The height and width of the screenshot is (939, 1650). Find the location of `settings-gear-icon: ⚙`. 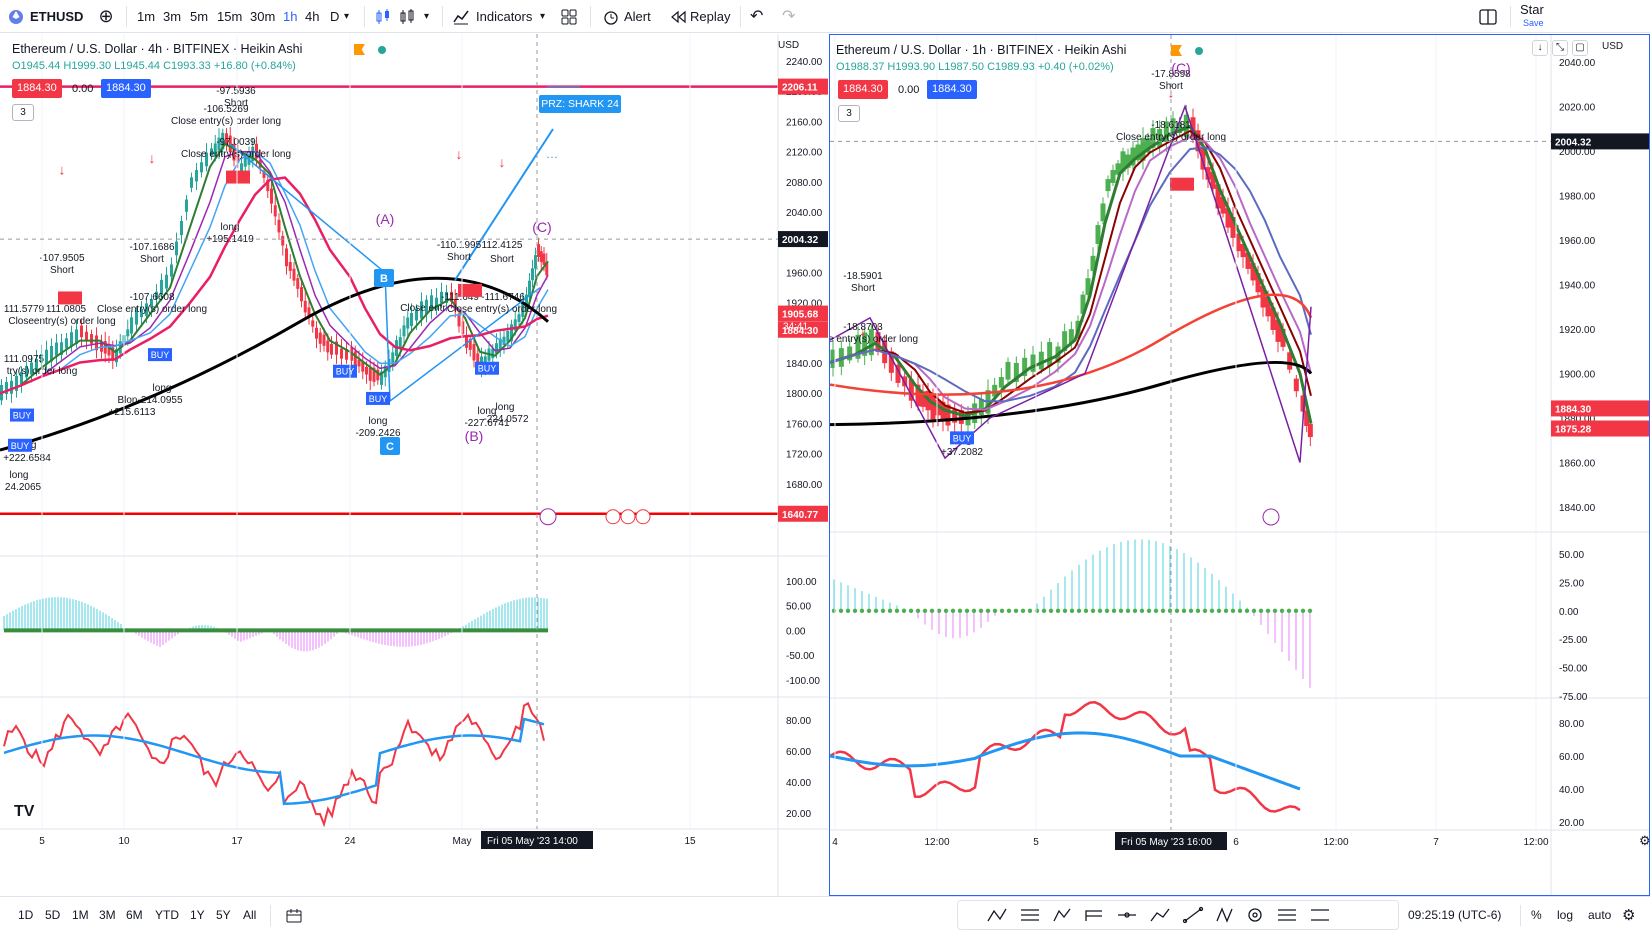

settings-gear-icon: ⚙ is located at coordinates (1629, 915).